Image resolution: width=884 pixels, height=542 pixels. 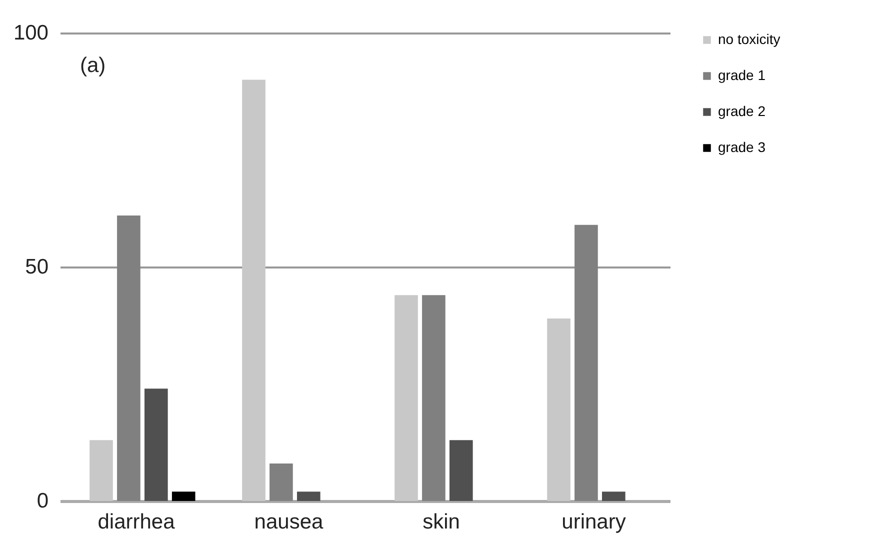 What do you see at coordinates (594, 522) in the screenshot?
I see `x-tick-label: urinary` at bounding box center [594, 522].